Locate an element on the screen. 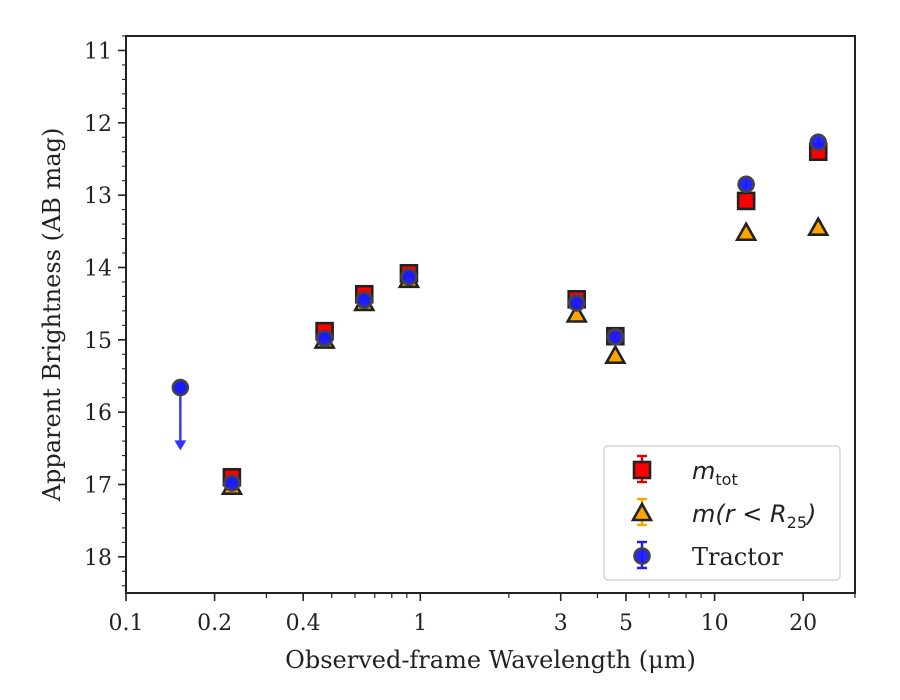 The image size is (900, 700). legend-label: m(r < R25) is located at coordinates (754, 516).